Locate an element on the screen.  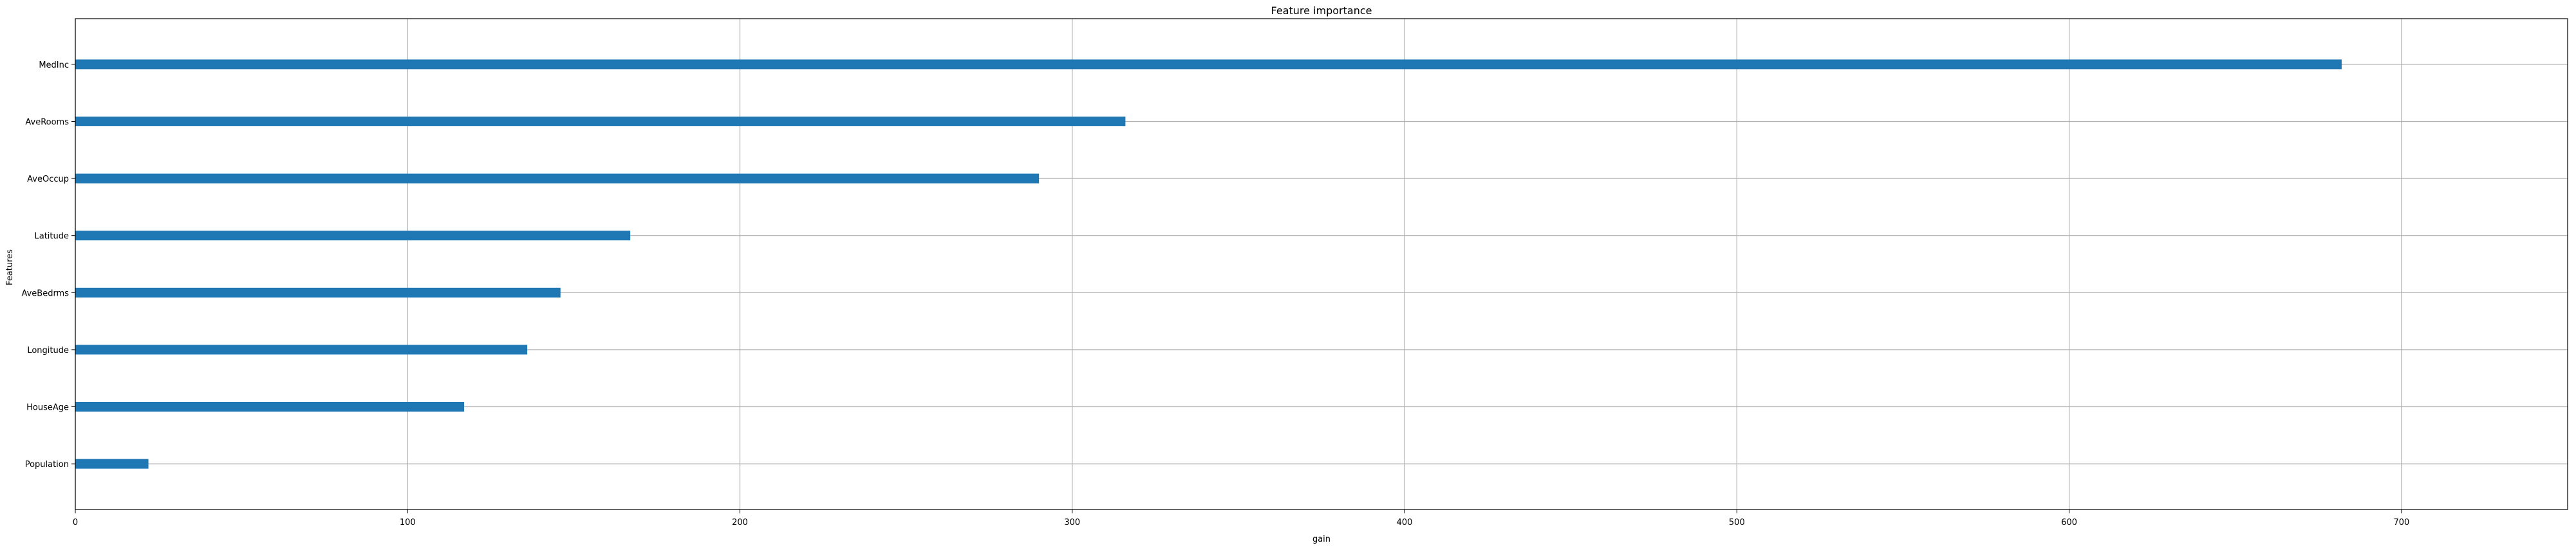
y-axis-label: Features is located at coordinates (10, 267).